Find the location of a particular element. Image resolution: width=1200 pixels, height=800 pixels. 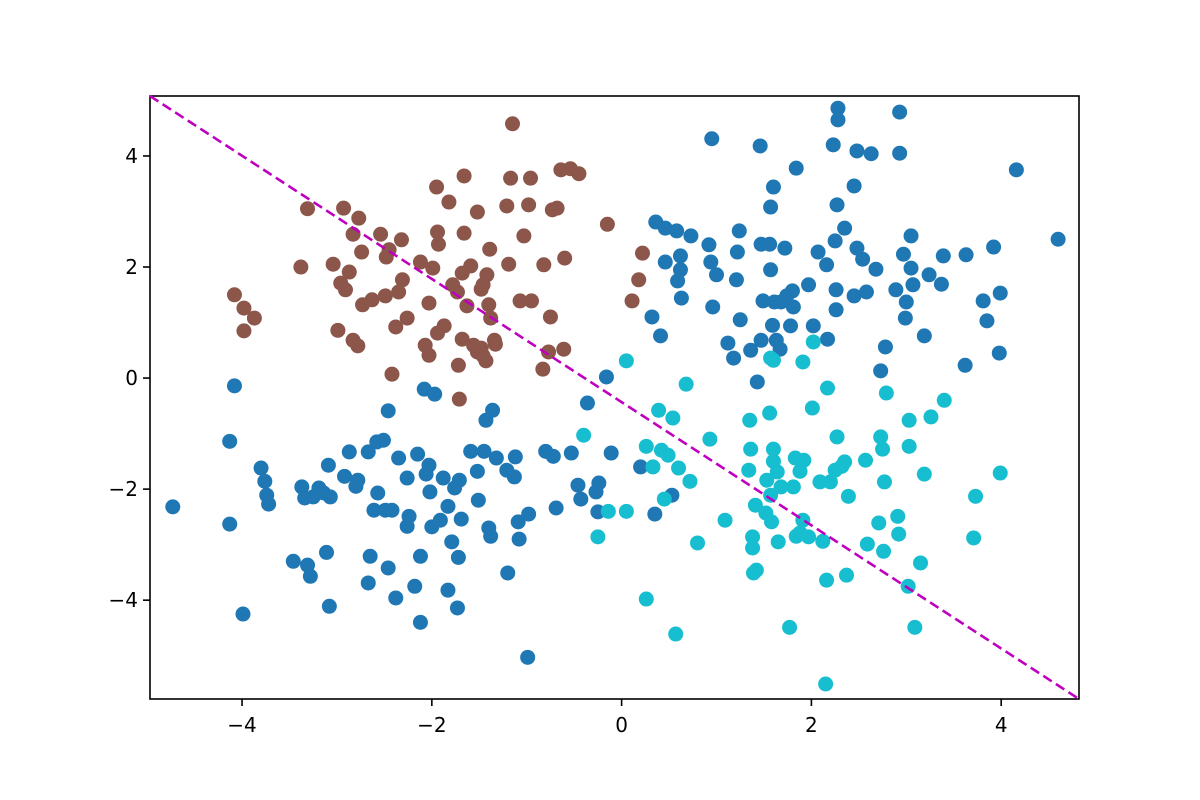

y-tick-label: 2 is located at coordinates (131, 267).